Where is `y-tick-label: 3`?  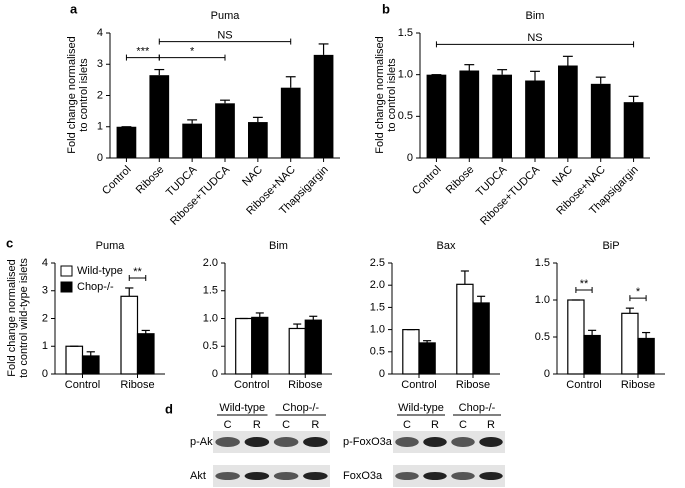 y-tick-label: 3 is located at coordinates (45, 291).